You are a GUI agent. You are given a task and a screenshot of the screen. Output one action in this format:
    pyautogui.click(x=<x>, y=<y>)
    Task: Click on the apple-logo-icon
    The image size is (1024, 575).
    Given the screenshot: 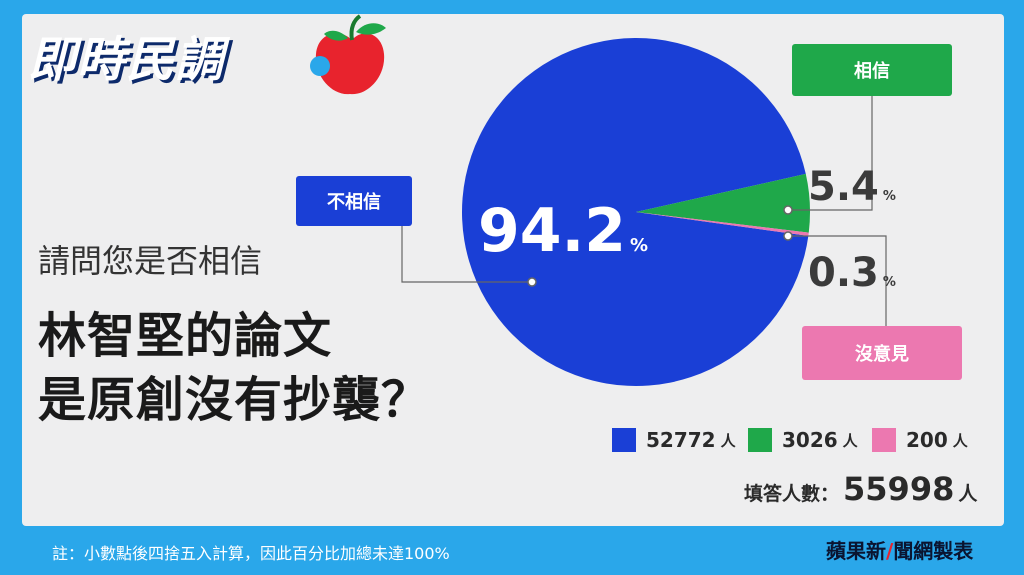 What is the action you would take?
    pyautogui.click(x=348, y=54)
    